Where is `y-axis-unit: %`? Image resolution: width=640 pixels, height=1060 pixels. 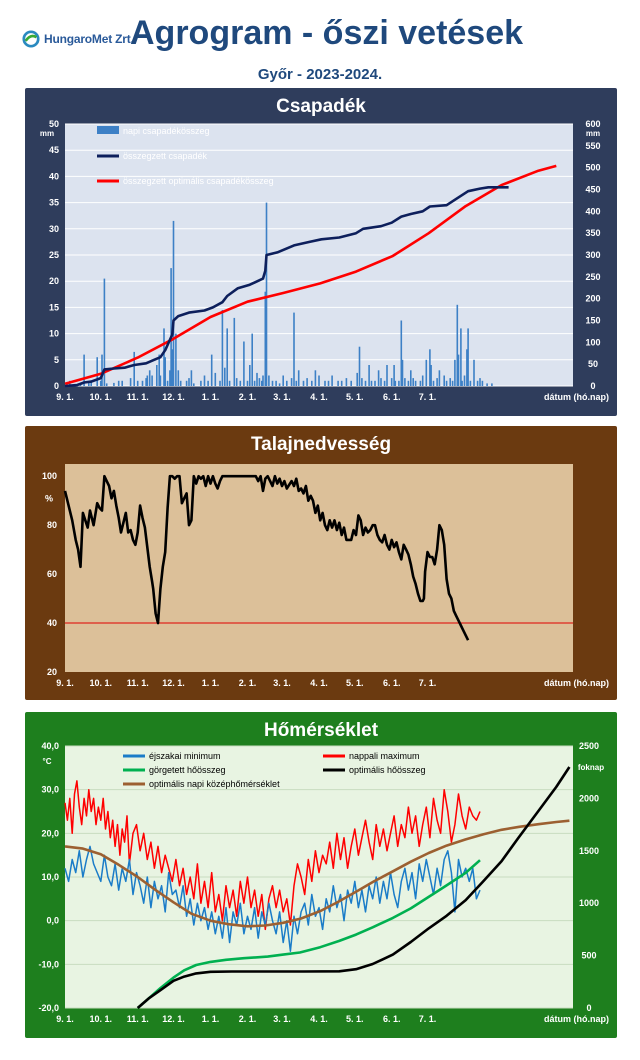
y-axis-unit: % is located at coordinates (49, 498).